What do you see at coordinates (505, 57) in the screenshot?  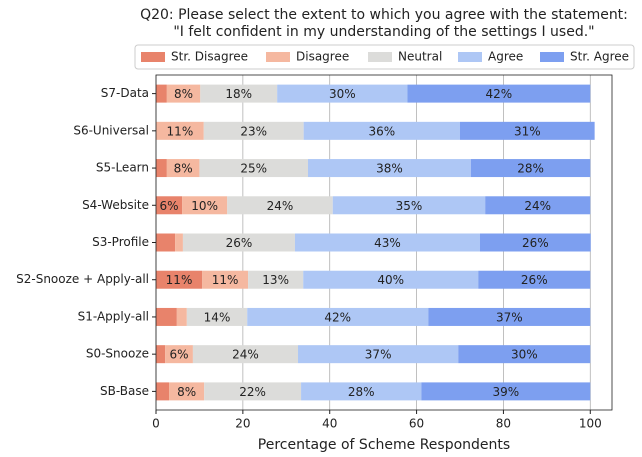 I see `legend-label: Agree` at bounding box center [505, 57].